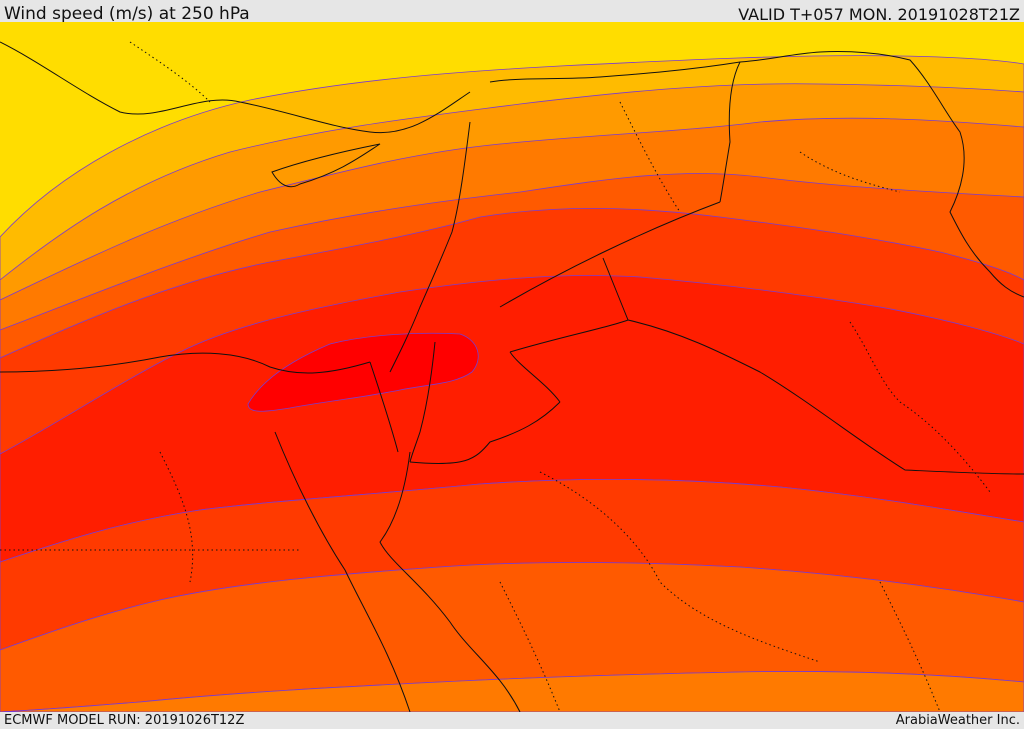 The image size is (1024, 729). I want to click on valid-time: VALID T+057 MON. 20191028T21Z, so click(879, 14).